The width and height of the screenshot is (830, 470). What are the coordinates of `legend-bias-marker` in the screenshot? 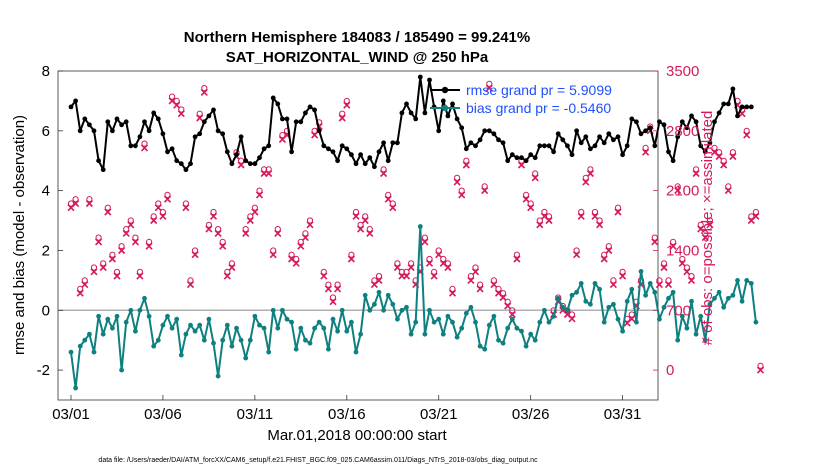 It's located at (445, 108).